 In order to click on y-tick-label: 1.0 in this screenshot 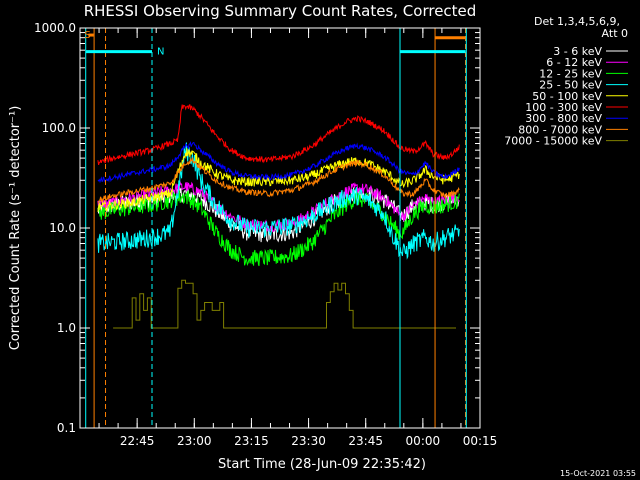, I will do `click(66, 328)`.